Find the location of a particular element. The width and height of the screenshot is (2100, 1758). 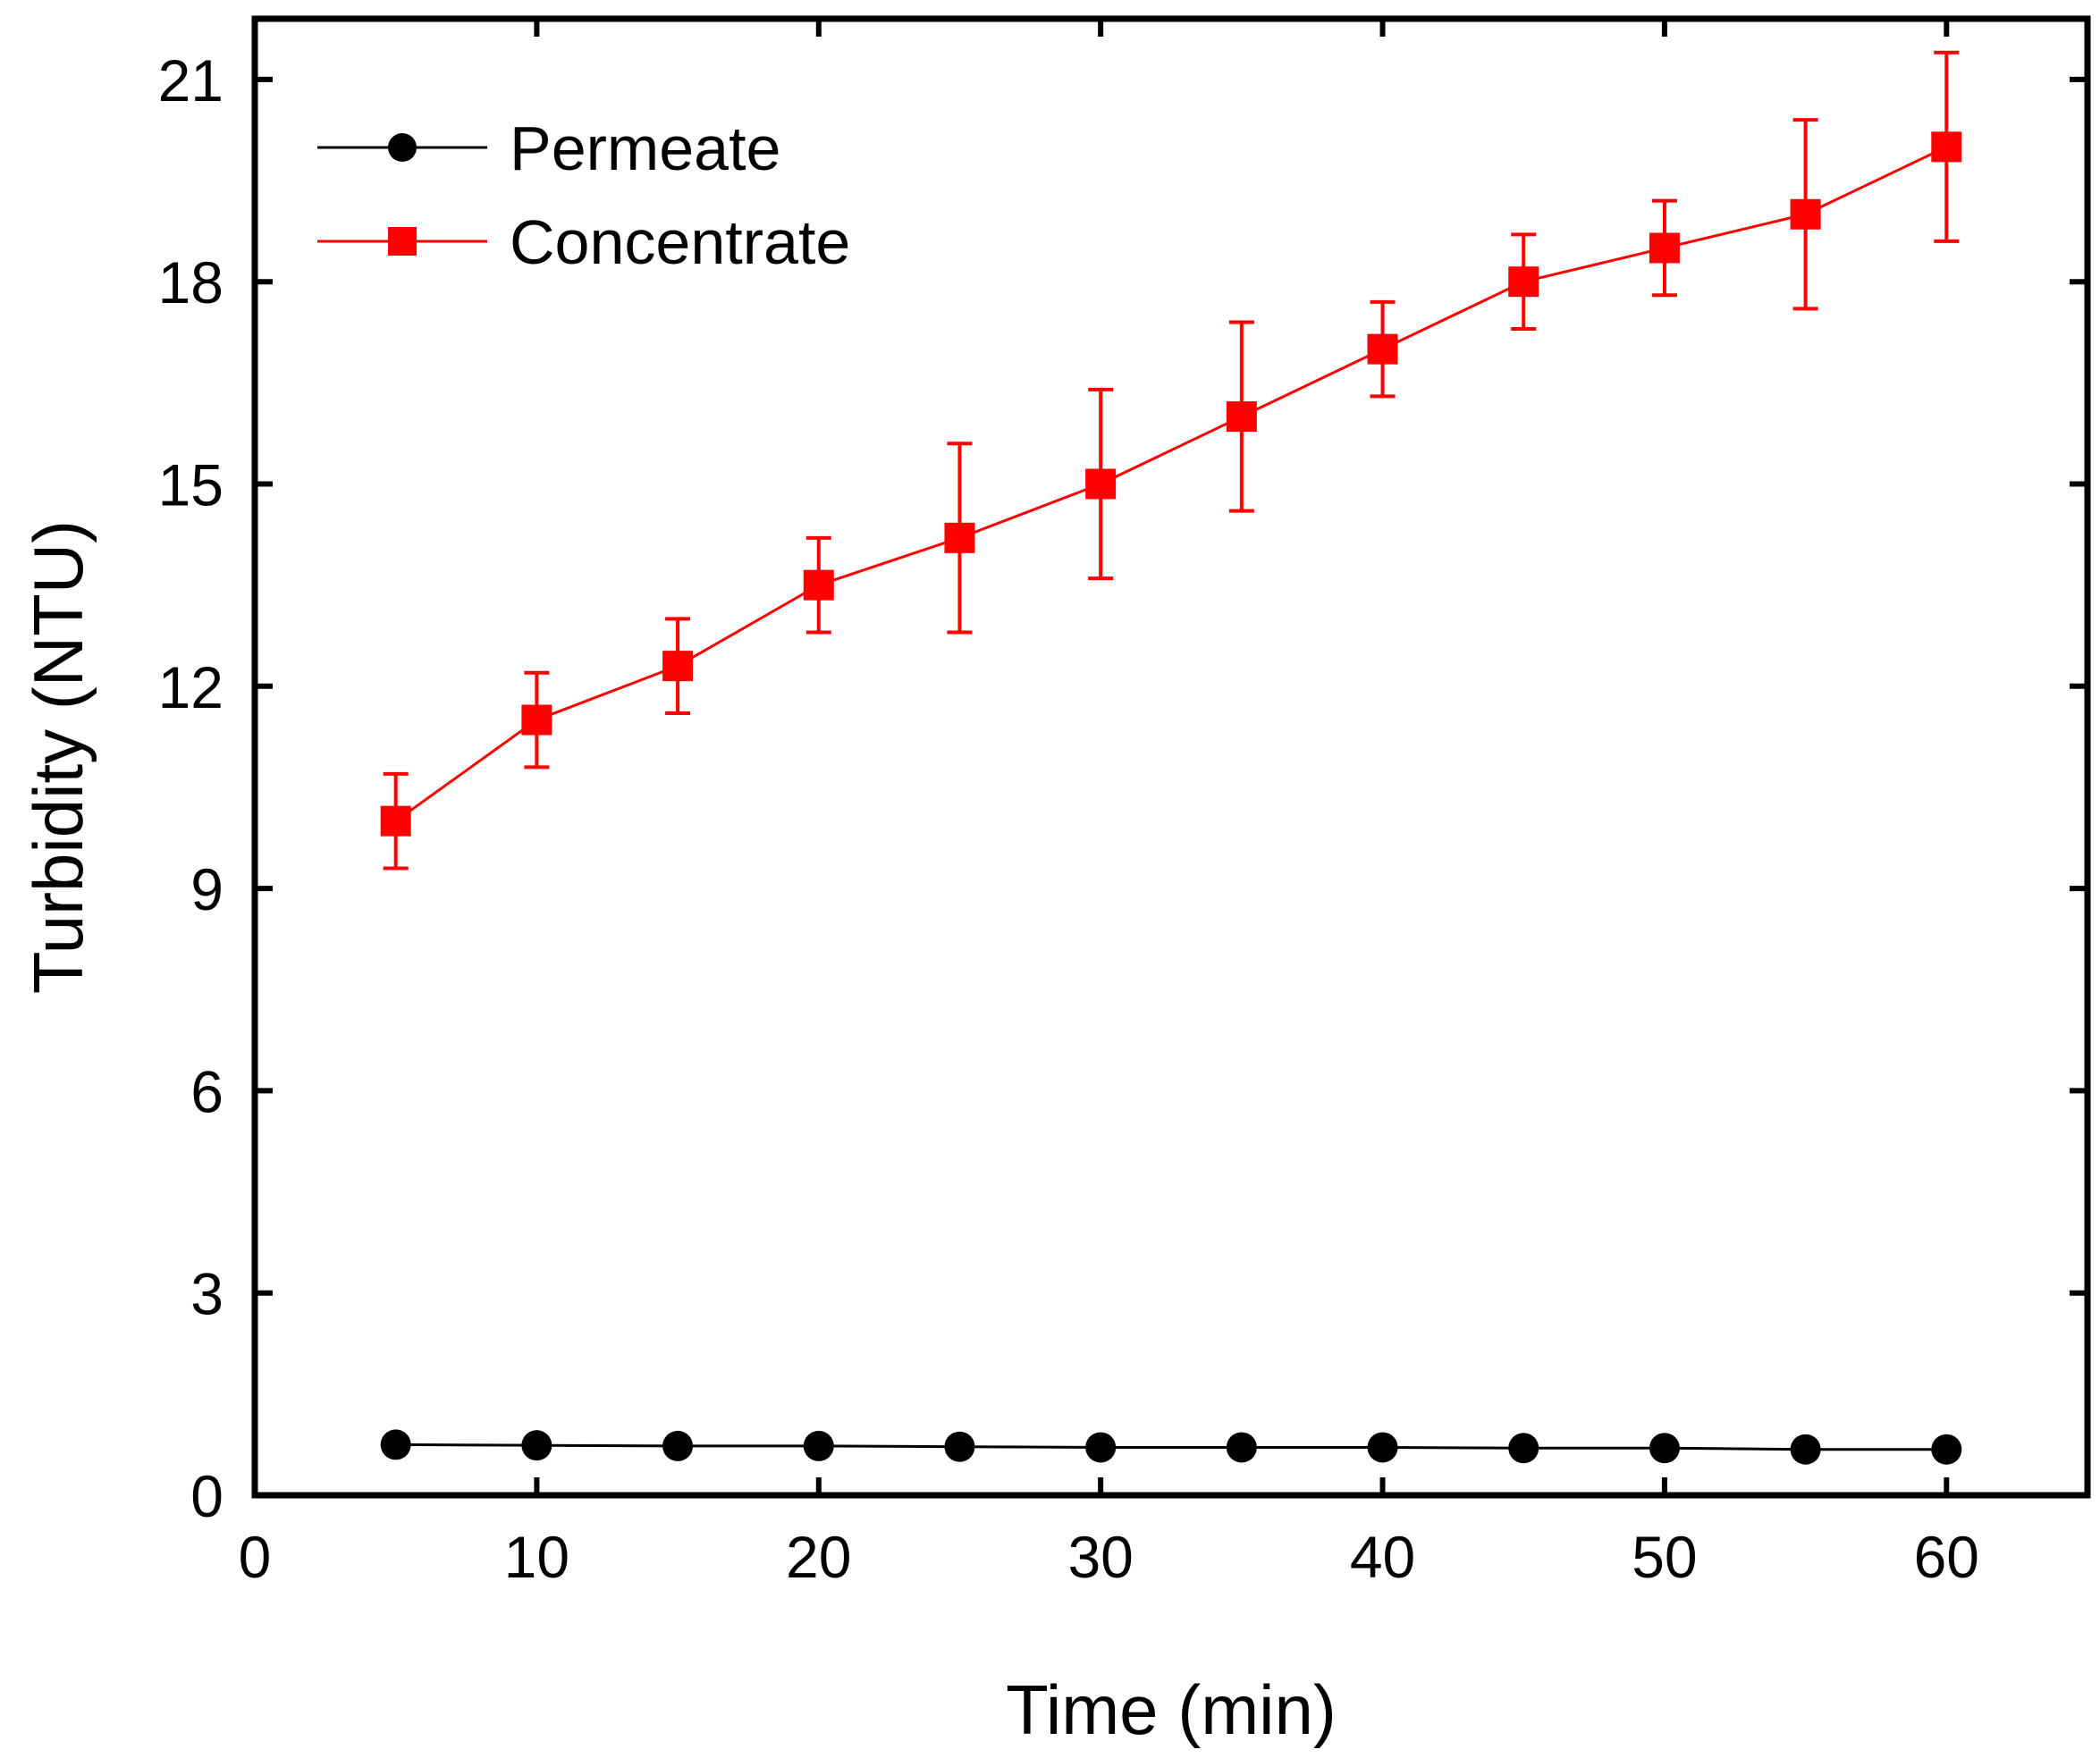

legend: Permeate Concentrate is located at coordinates (583, 195).